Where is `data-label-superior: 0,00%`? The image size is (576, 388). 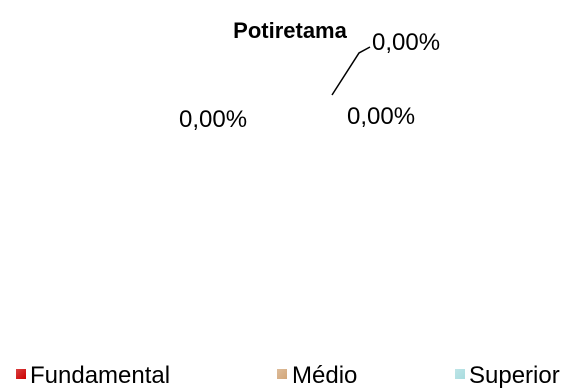
data-label-superior: 0,00% is located at coordinates (406, 42).